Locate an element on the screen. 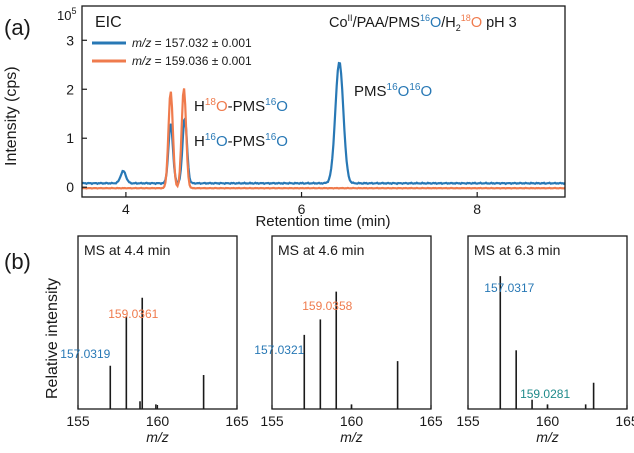 The height and width of the screenshot is (453, 634). legend-entry-blue: m/z = 157.032 ± 0.001 is located at coordinates (192, 43).